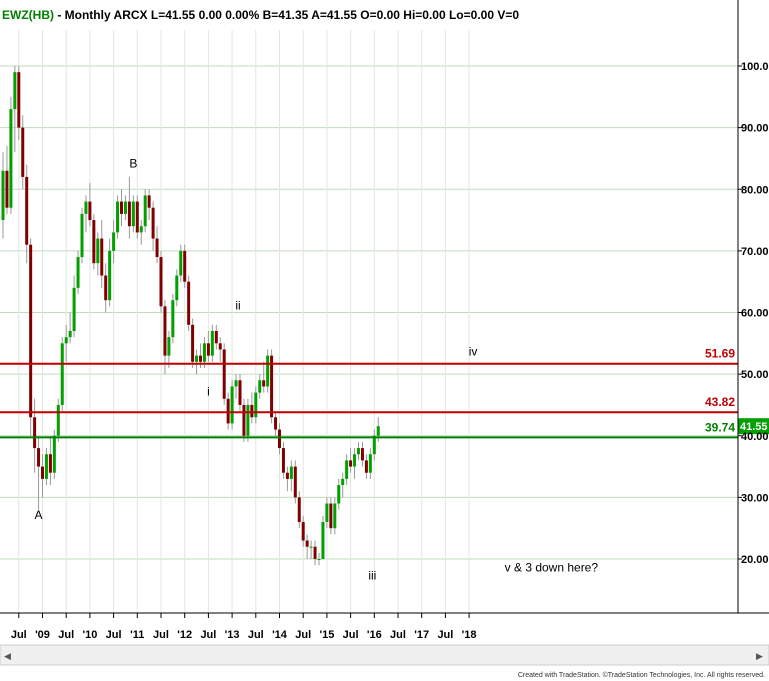  What do you see at coordinates (720, 427) in the screenshot?
I see `level-label: 39.74` at bounding box center [720, 427].